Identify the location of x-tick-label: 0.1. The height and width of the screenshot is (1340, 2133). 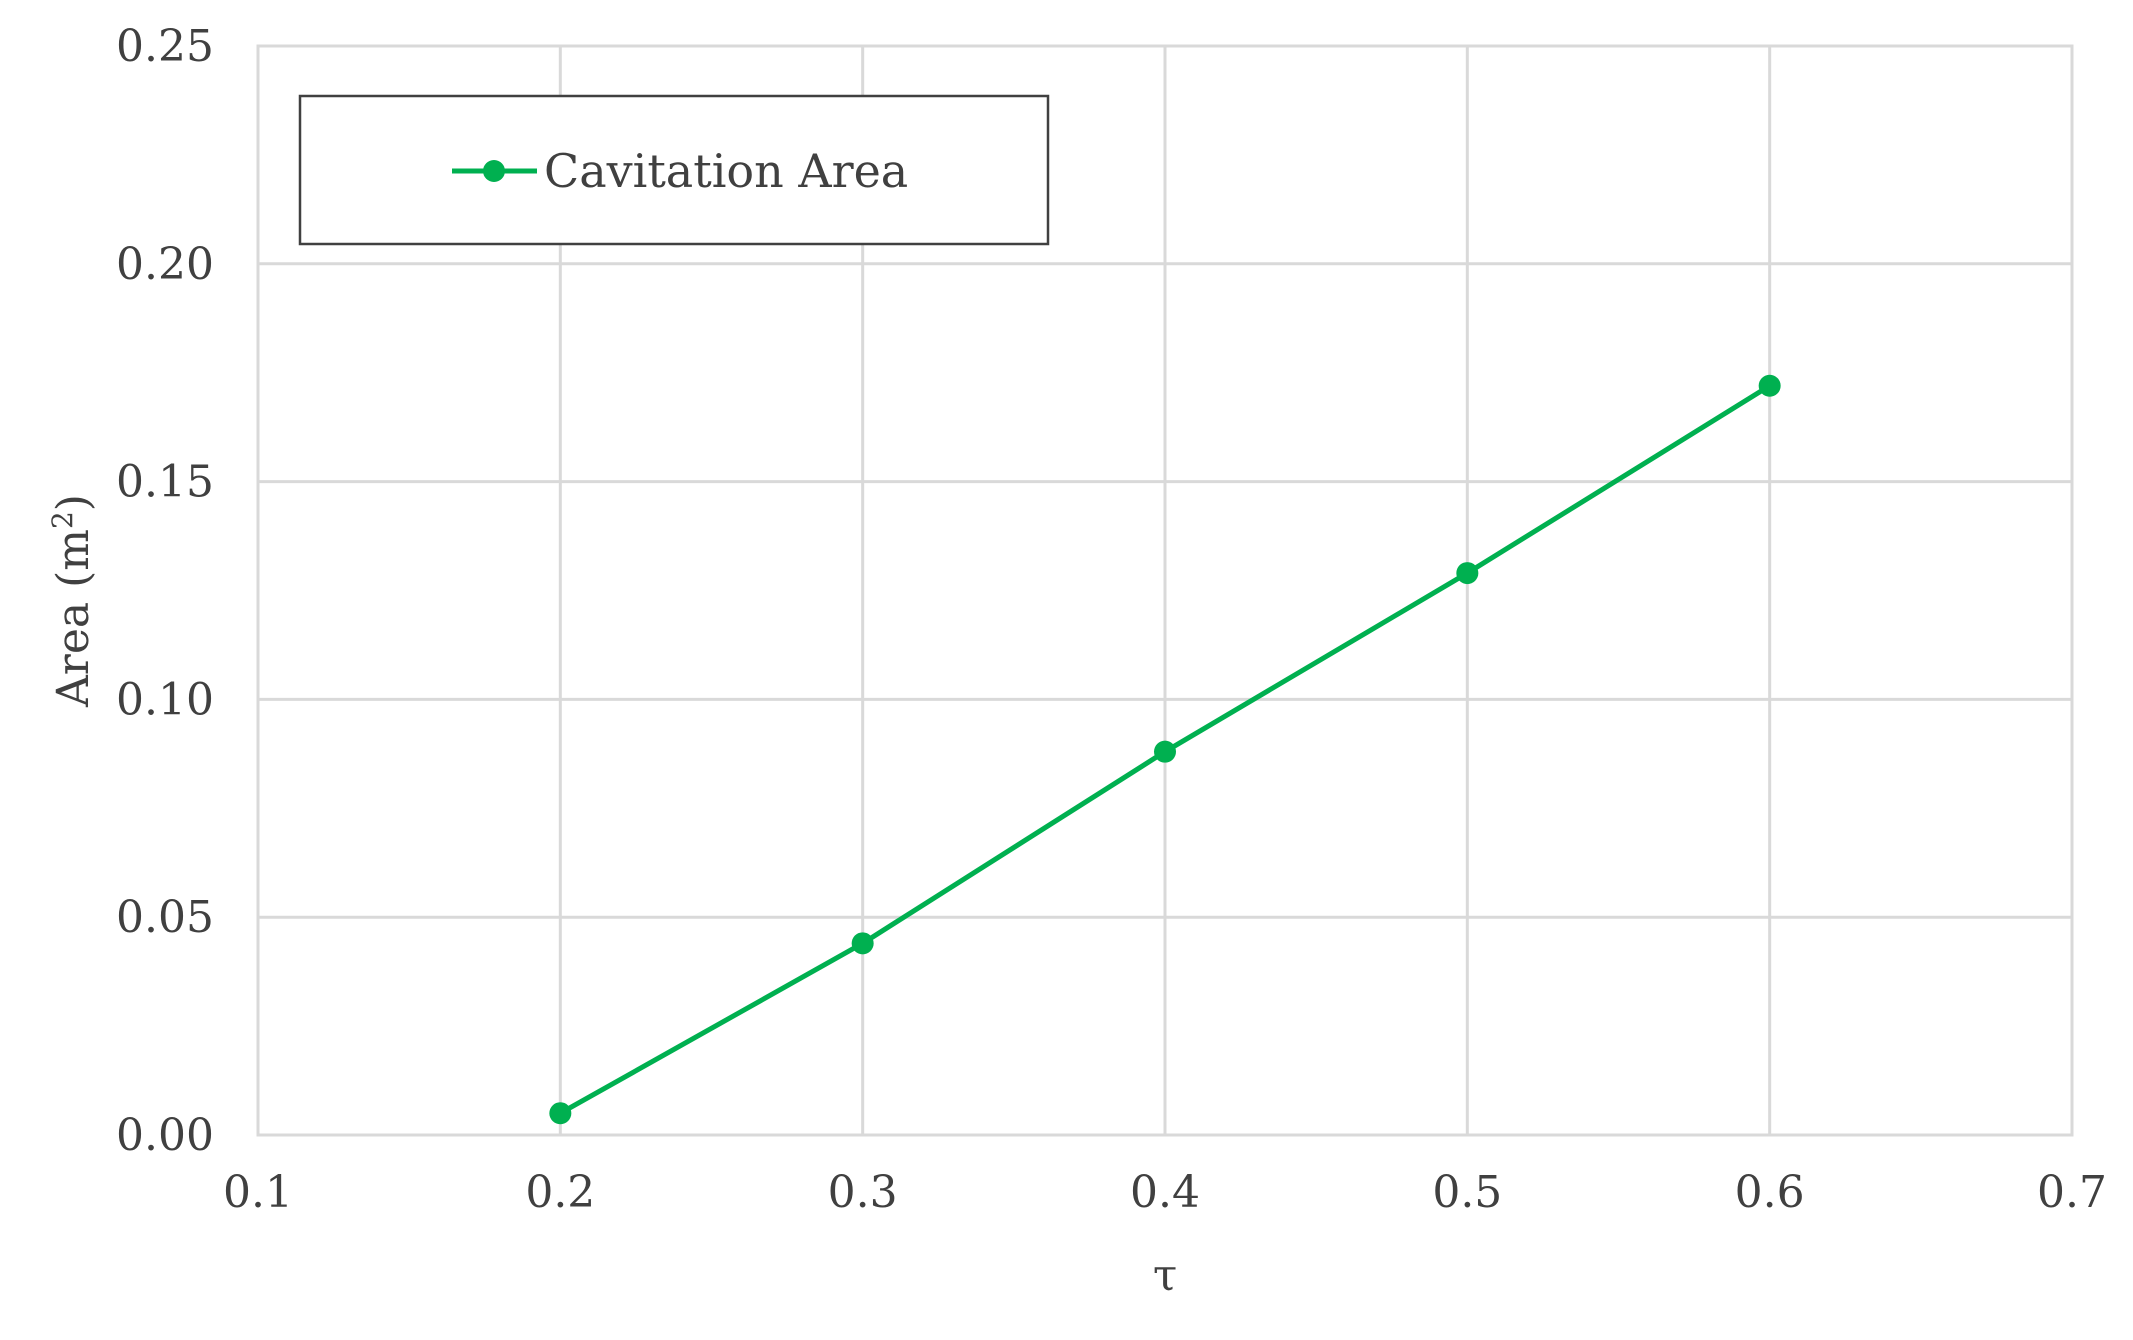
(258, 1192).